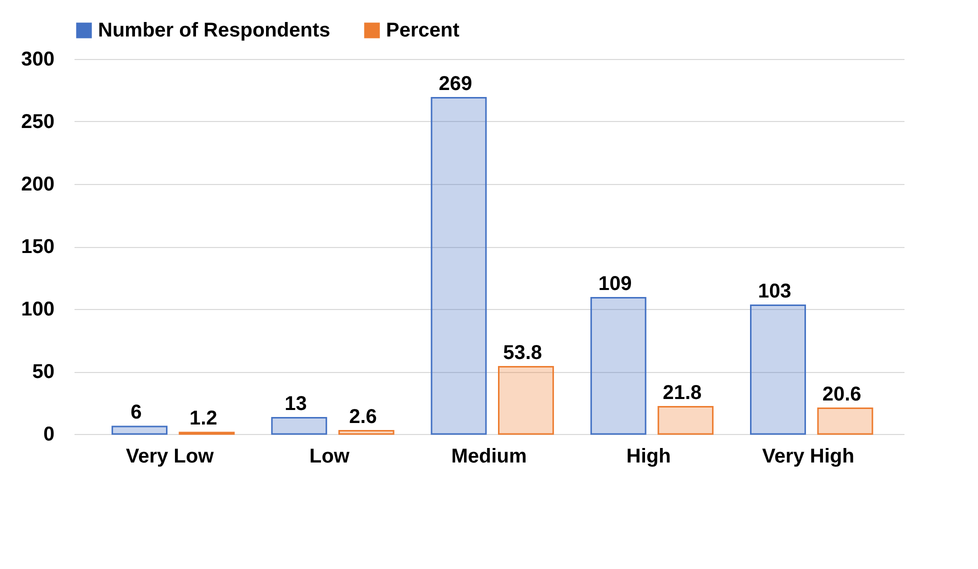  What do you see at coordinates (43, 372) in the screenshot?
I see `y-tick-label: 50` at bounding box center [43, 372].